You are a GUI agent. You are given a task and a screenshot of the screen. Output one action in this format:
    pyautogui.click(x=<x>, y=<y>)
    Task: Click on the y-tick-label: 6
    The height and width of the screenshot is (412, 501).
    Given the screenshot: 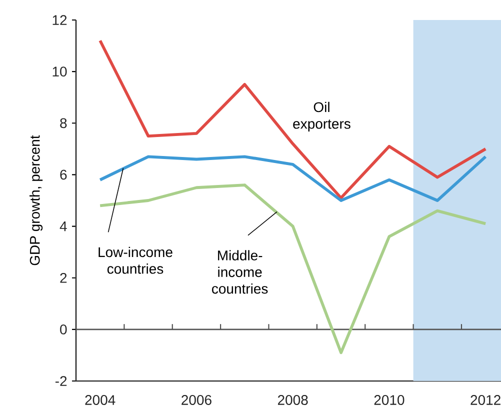 What is the action you would take?
    pyautogui.click(x=63, y=175)
    